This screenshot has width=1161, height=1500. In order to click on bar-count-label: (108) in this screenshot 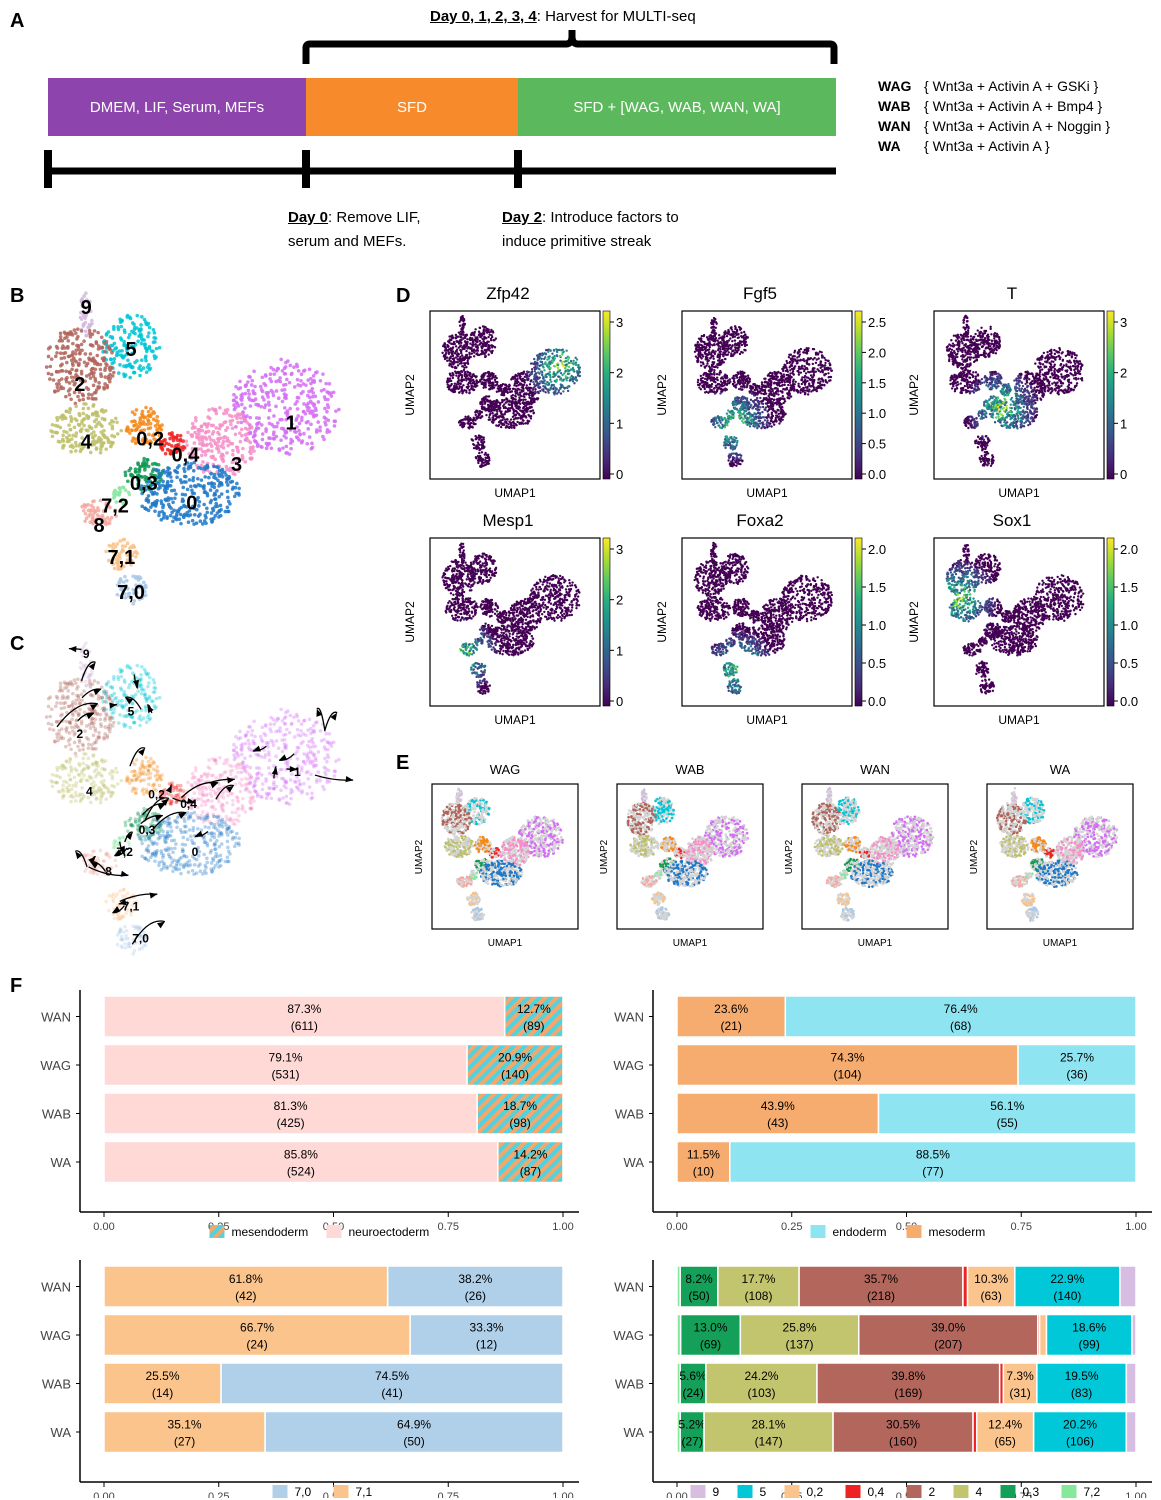, I will do `click(758, 1296)`.